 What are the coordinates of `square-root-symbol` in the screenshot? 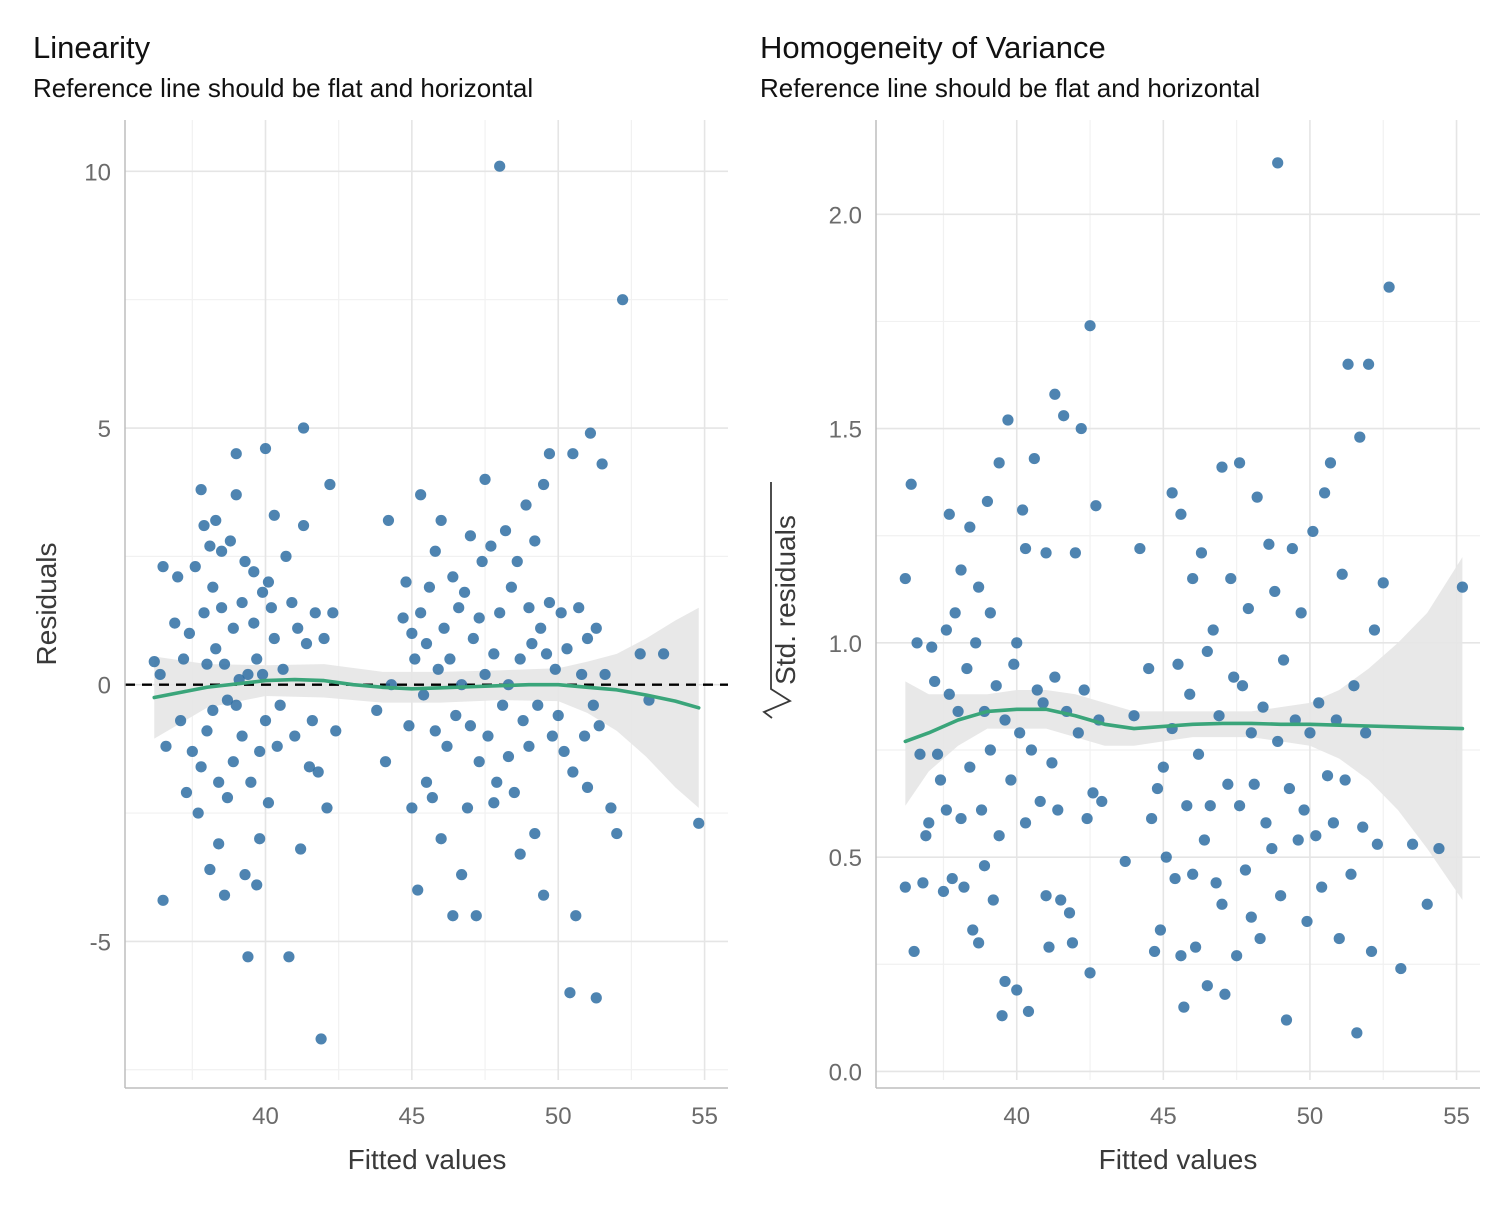 It's located at (777, 600).